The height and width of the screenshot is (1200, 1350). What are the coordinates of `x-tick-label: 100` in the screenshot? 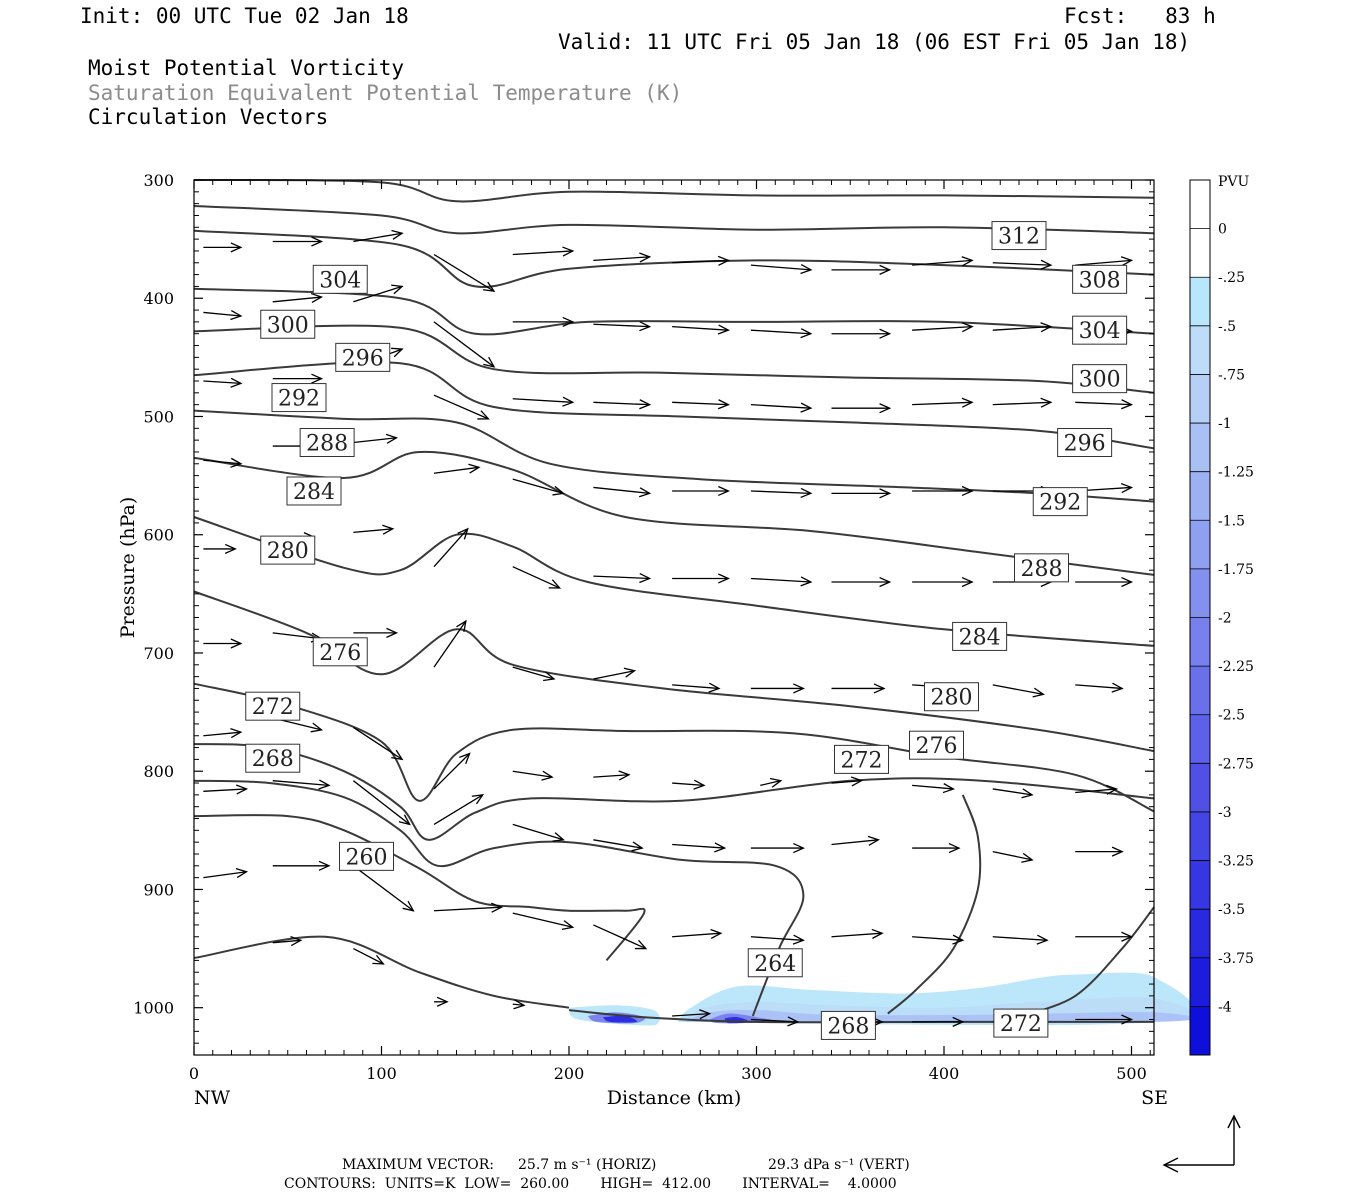 It's located at (381, 1073).